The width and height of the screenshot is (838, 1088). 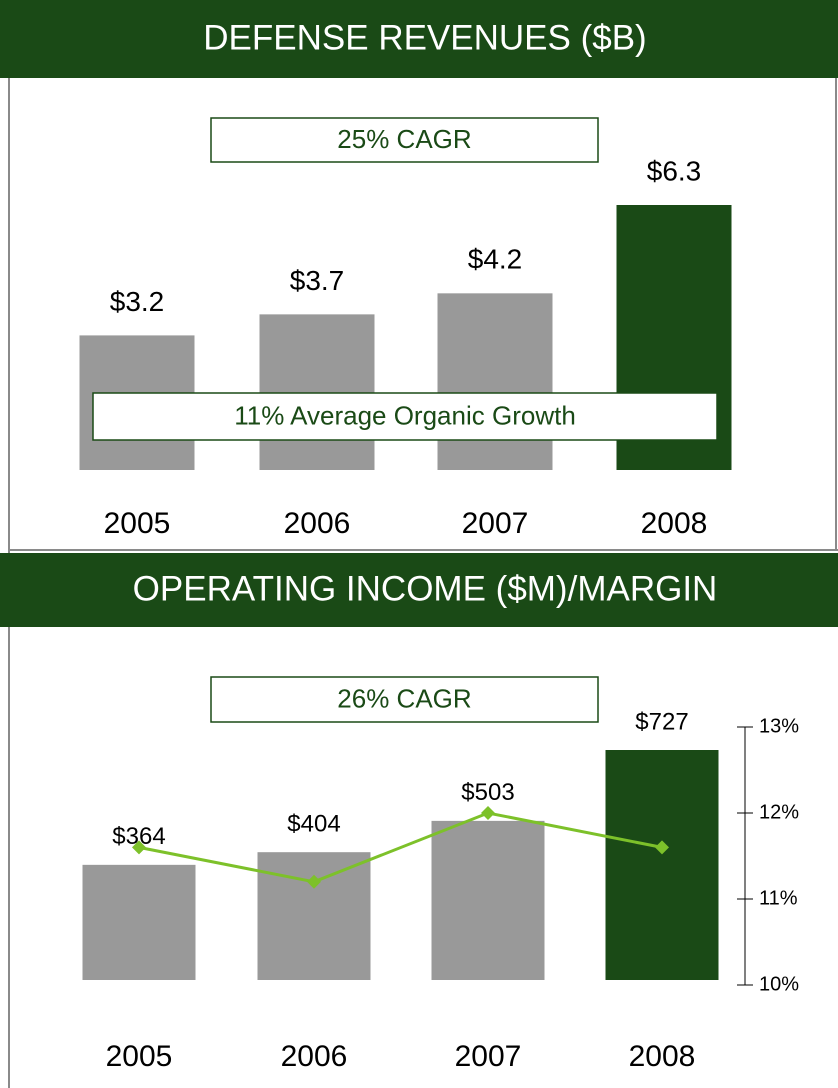 I want to click on annotation: 11% Average Organic Growth, so click(x=405, y=415).